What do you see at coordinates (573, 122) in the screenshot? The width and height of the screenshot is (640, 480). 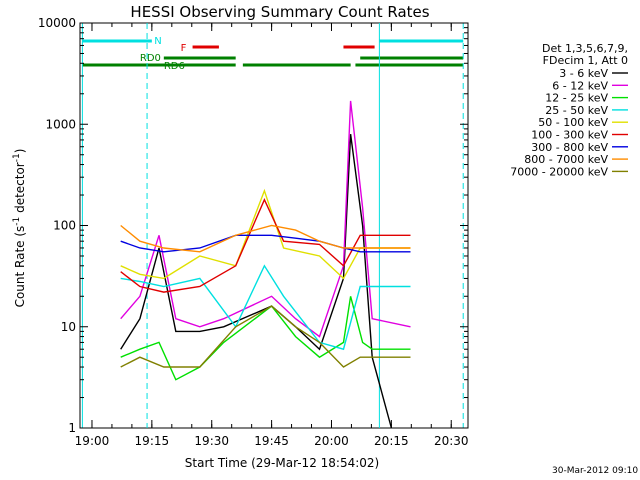 I see `legend-label-4: 50 - 100 keV` at bounding box center [573, 122].